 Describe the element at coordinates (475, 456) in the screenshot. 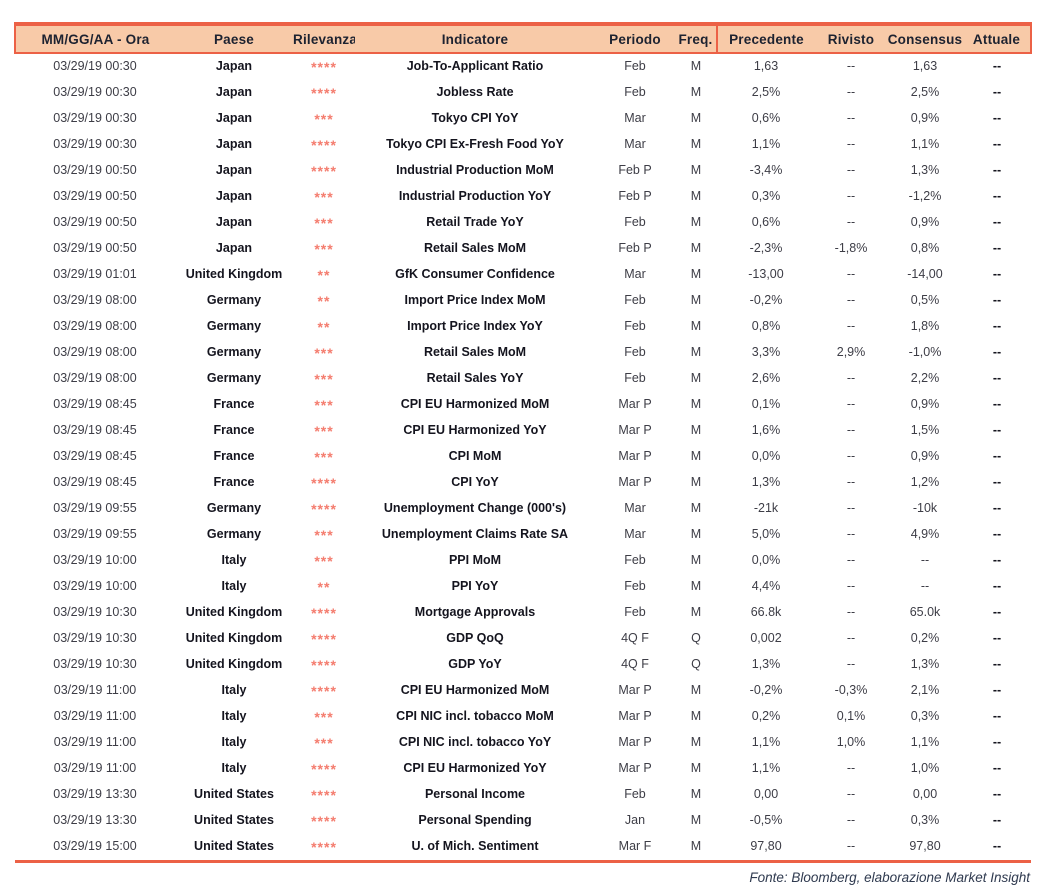

I see `cell-indicator: CPI MoM` at that location.